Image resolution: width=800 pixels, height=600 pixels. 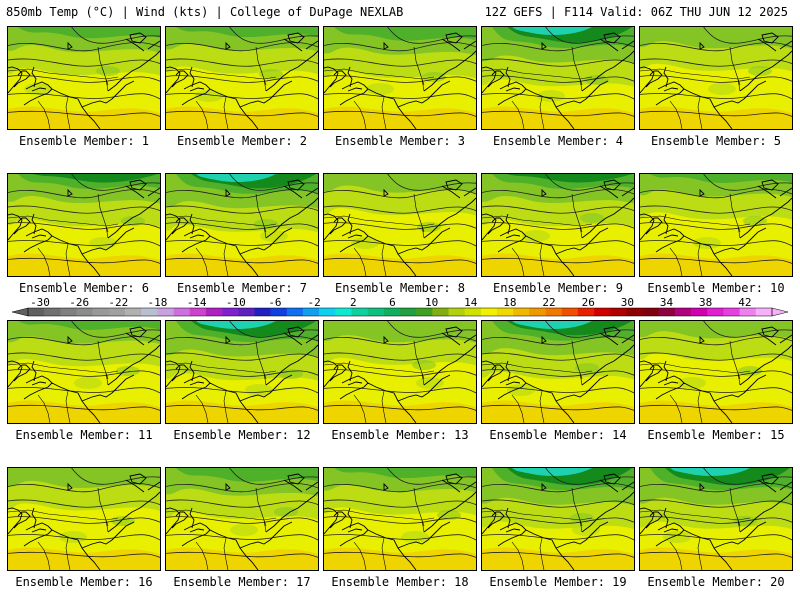 What do you see at coordinates (274, 302) in the screenshot?
I see `colorbar-tick-label: -6` at bounding box center [274, 302].